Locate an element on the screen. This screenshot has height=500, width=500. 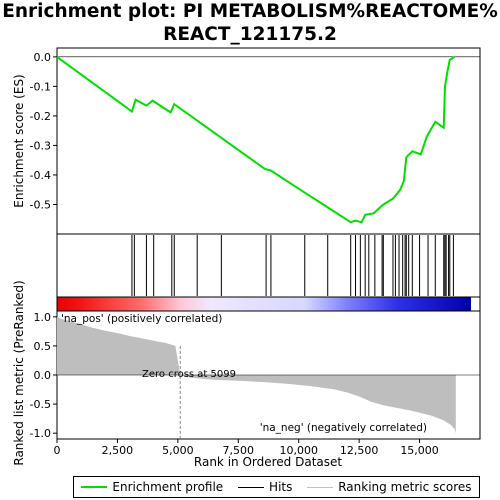
enrichment-y-tick-label: -0.1 is located at coordinates (40, 86).